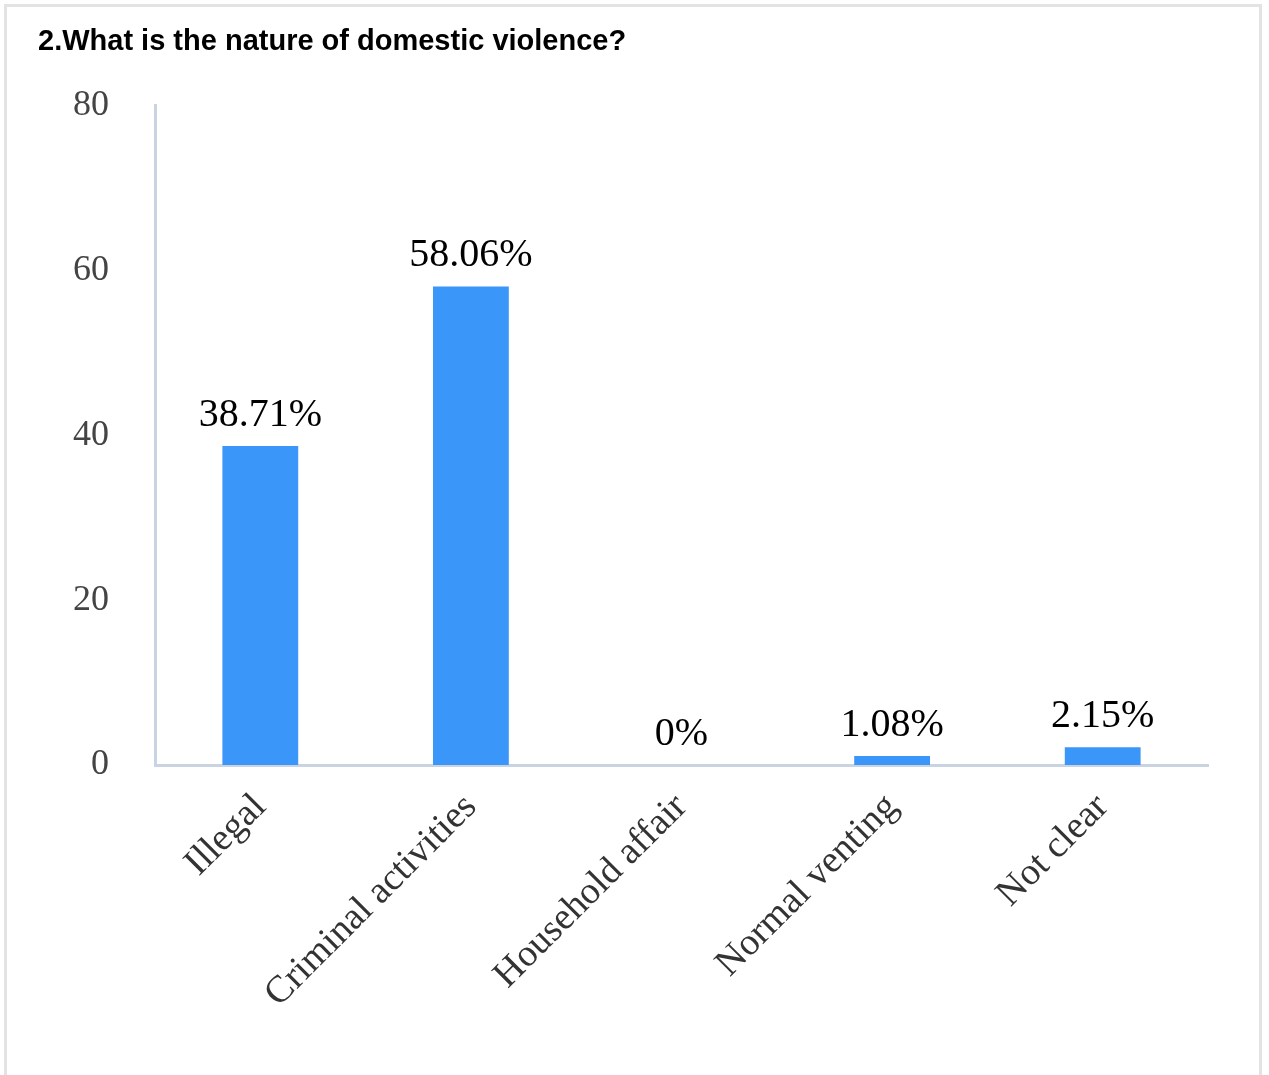  I want to click on data-label: 1.08%, so click(892, 723).